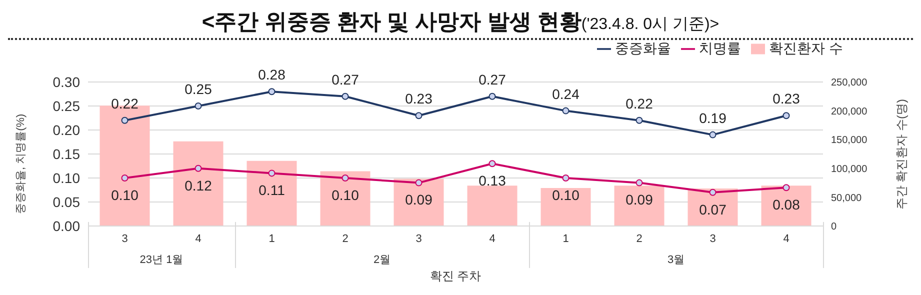 The height and width of the screenshot is (295, 921). I want to click on y-tick-label: 0.25, so click(66, 106).